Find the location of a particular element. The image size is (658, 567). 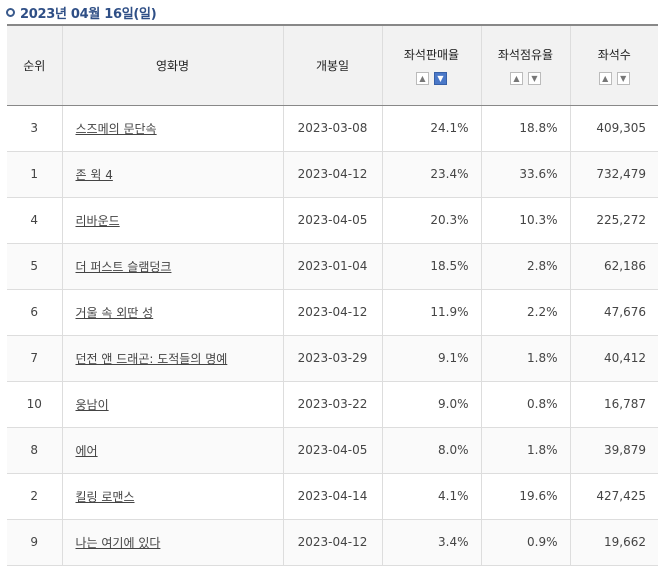

seat-sales-cell: 4.1% is located at coordinates (431, 496).